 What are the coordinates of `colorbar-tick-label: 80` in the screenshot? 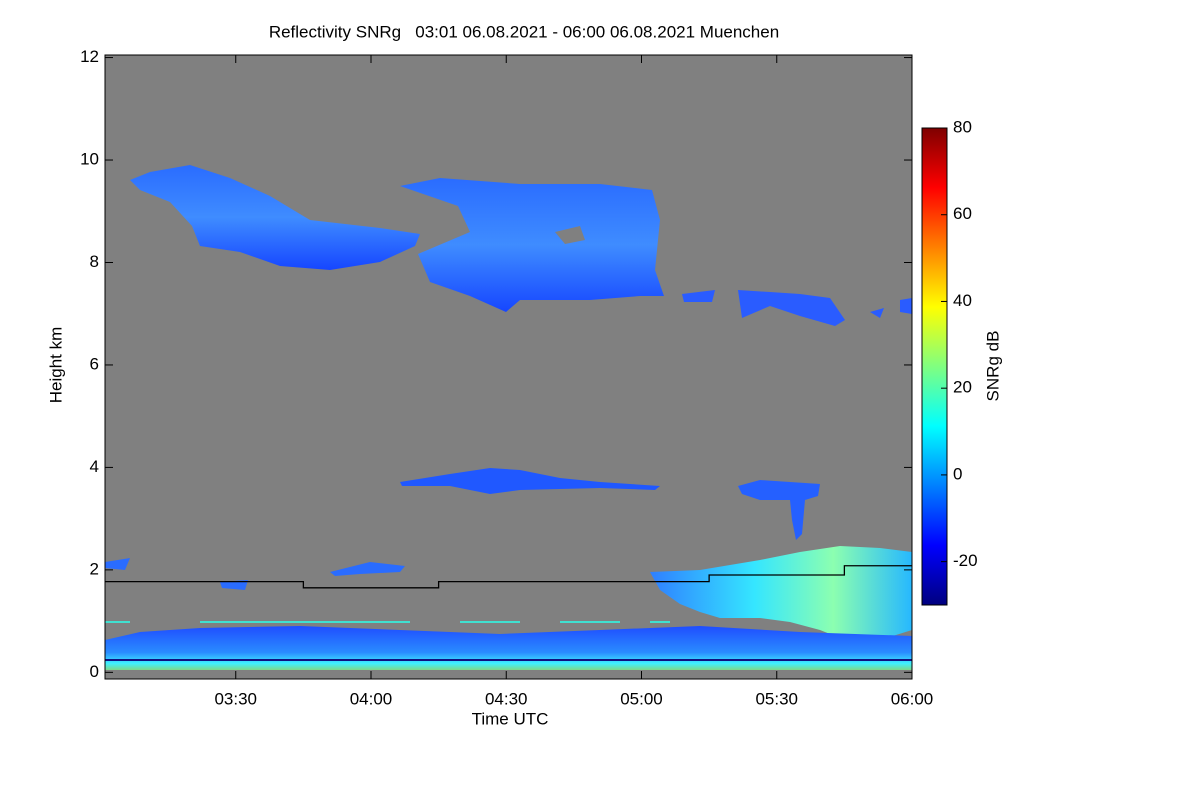 It's located at (962, 126).